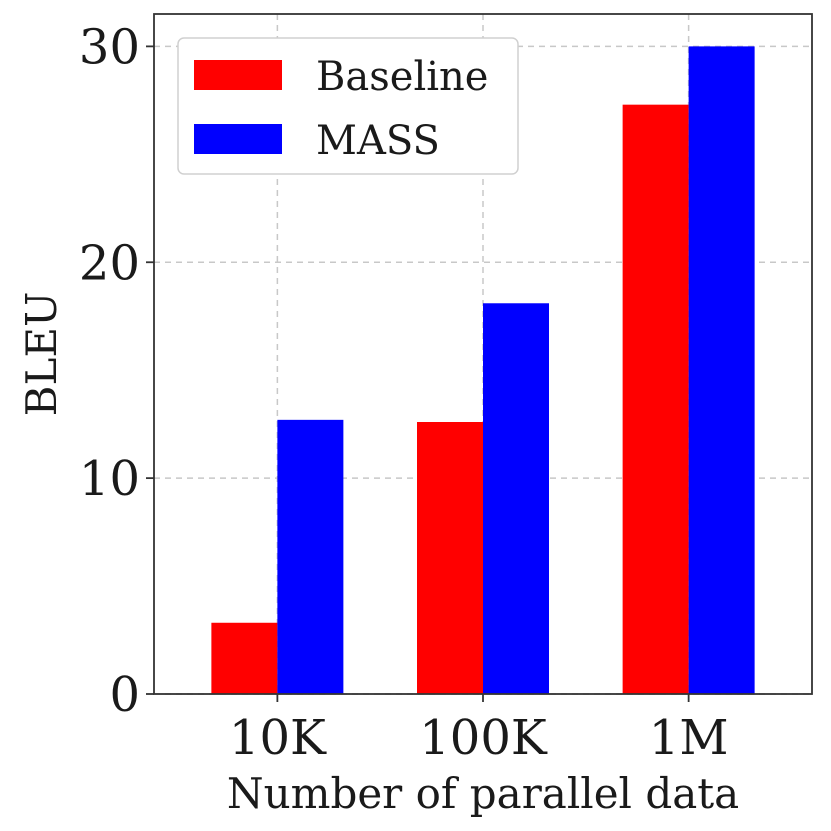  What do you see at coordinates (483, 793) in the screenshot?
I see `x-axis-label: Number of parallel data` at bounding box center [483, 793].